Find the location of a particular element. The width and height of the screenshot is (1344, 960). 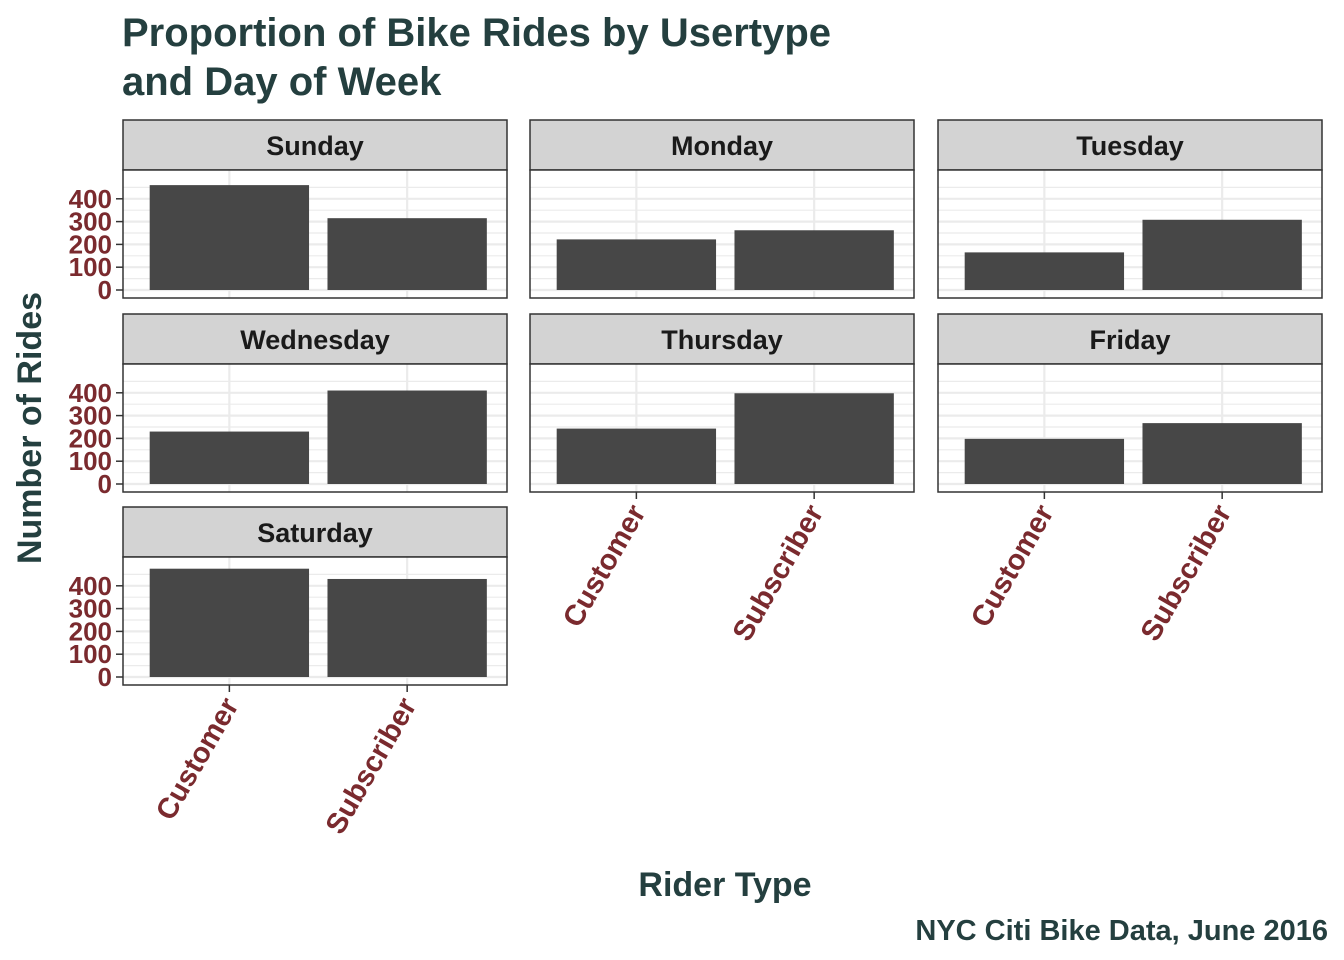

bar-tuesday-customer is located at coordinates (1044, 271).